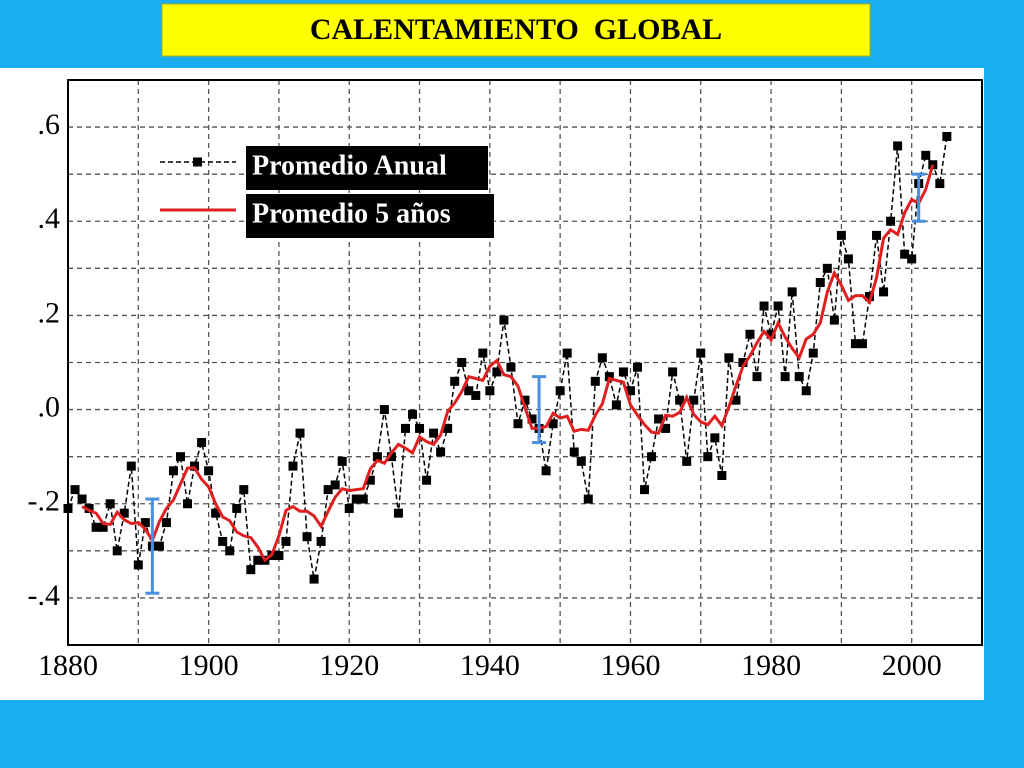  I want to click on x-tick-label: 1920, so click(349, 665).